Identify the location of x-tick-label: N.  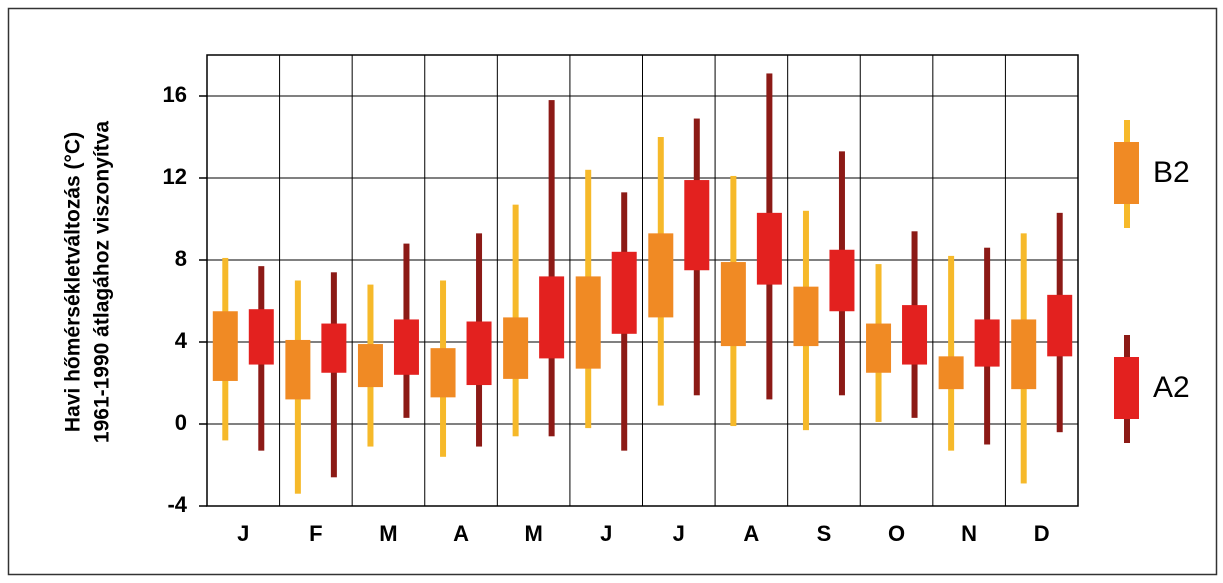
(969, 533).